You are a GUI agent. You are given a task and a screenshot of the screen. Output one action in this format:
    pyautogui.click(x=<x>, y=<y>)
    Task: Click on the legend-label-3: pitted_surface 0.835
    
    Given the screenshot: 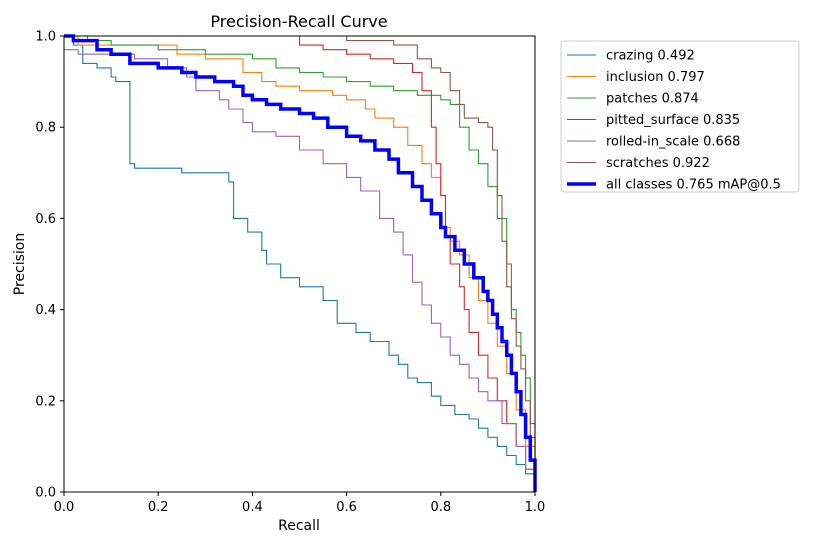 What is the action you would take?
    pyautogui.click(x=673, y=120)
    